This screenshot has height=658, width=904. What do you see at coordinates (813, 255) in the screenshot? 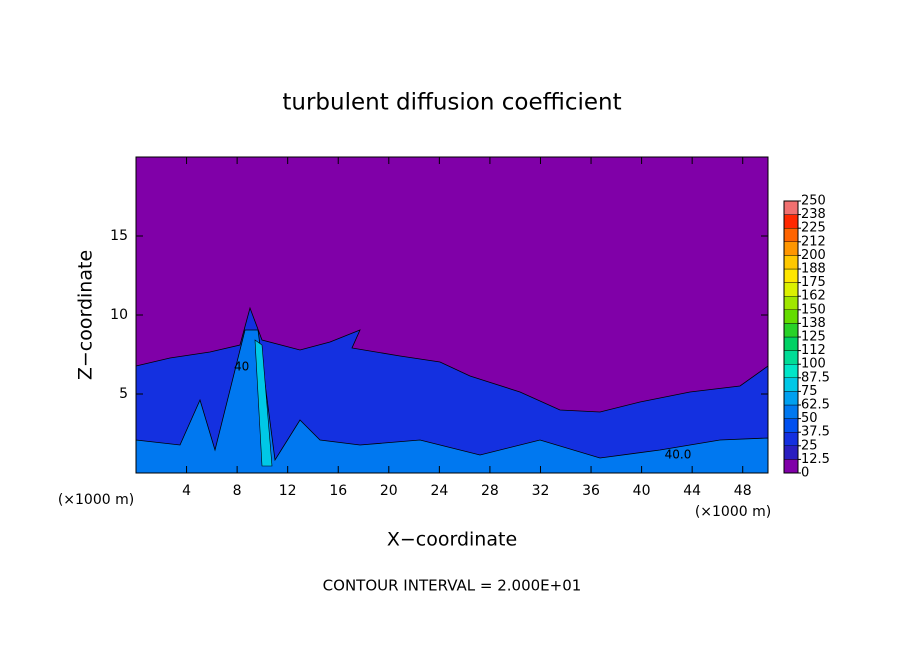
I see `colorbar-label: 200` at bounding box center [813, 255].